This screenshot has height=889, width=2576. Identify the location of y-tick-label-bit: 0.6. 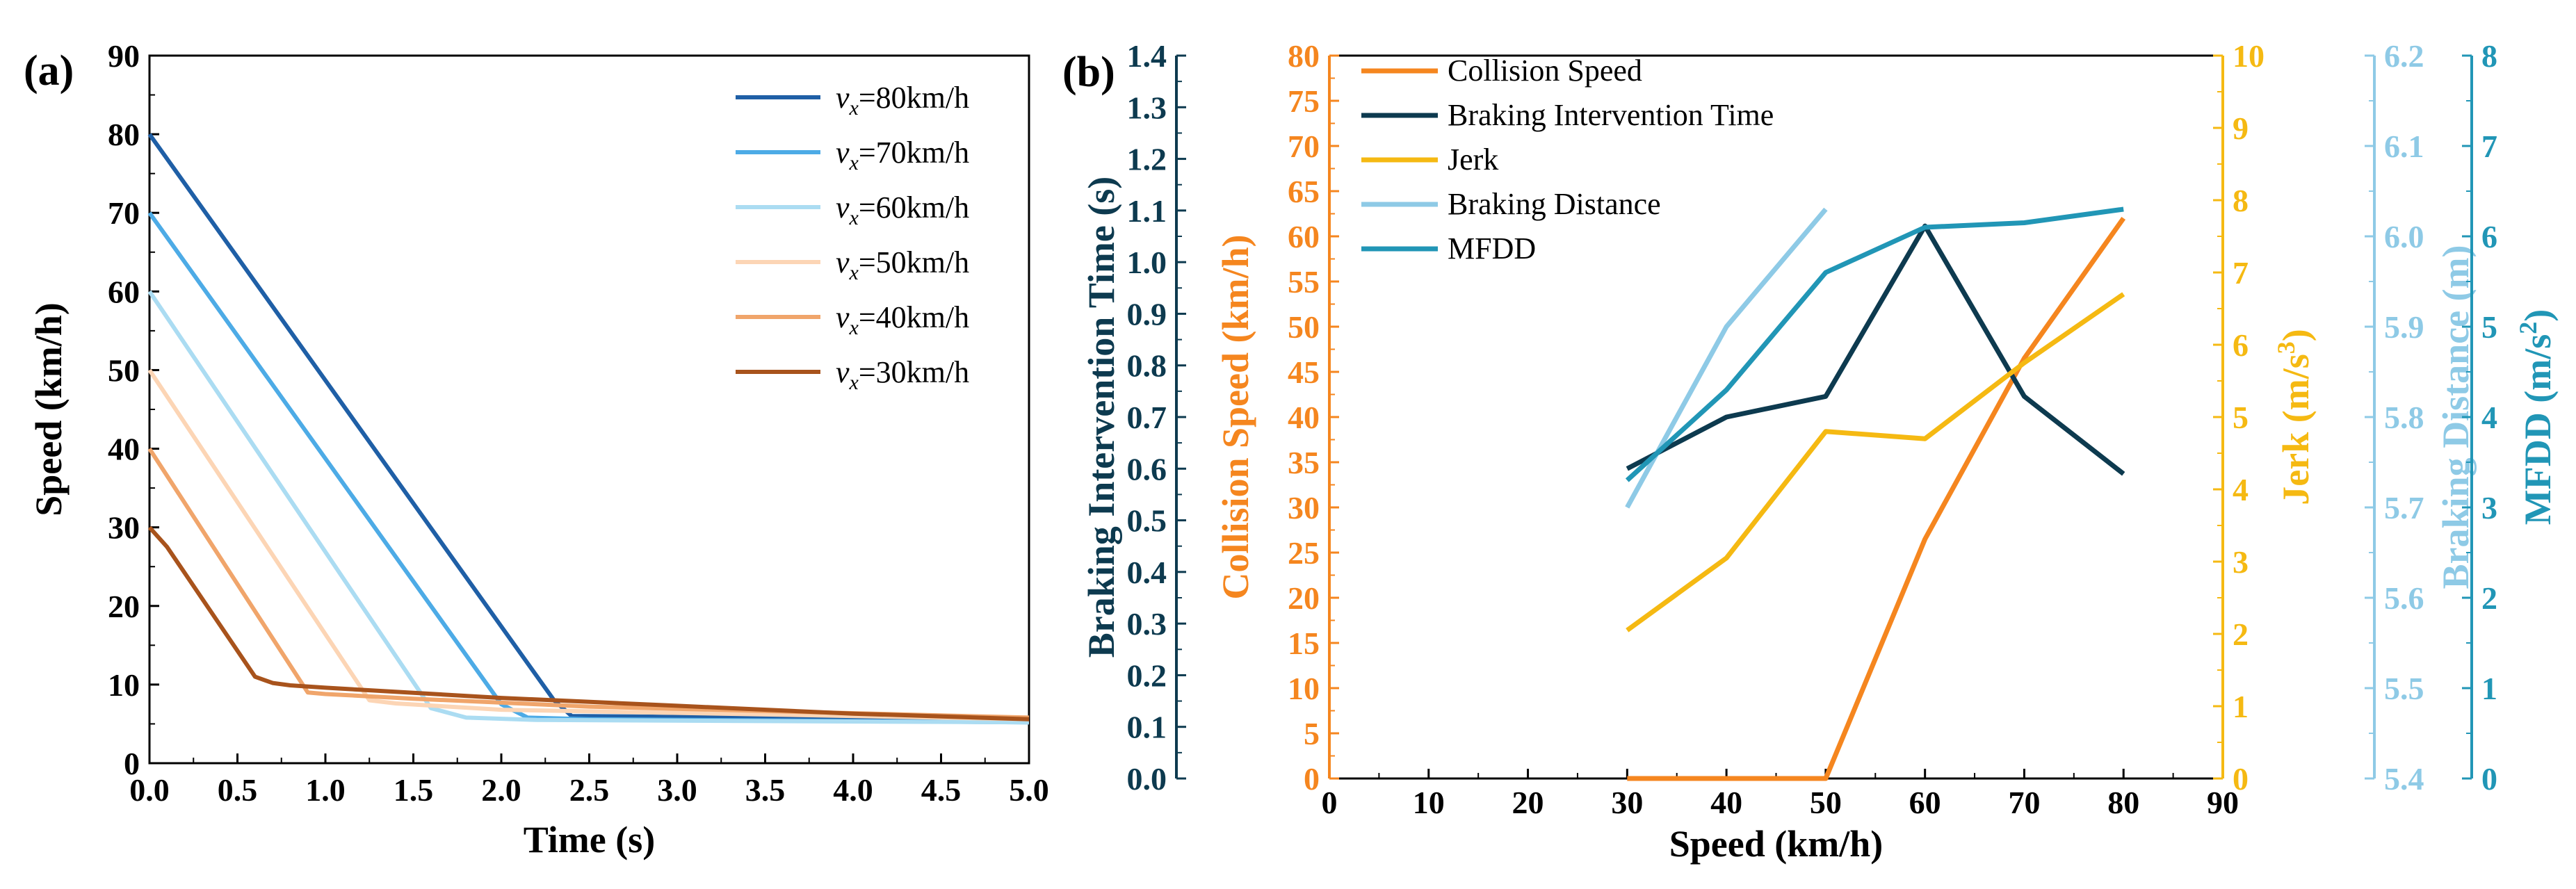
(1147, 469).